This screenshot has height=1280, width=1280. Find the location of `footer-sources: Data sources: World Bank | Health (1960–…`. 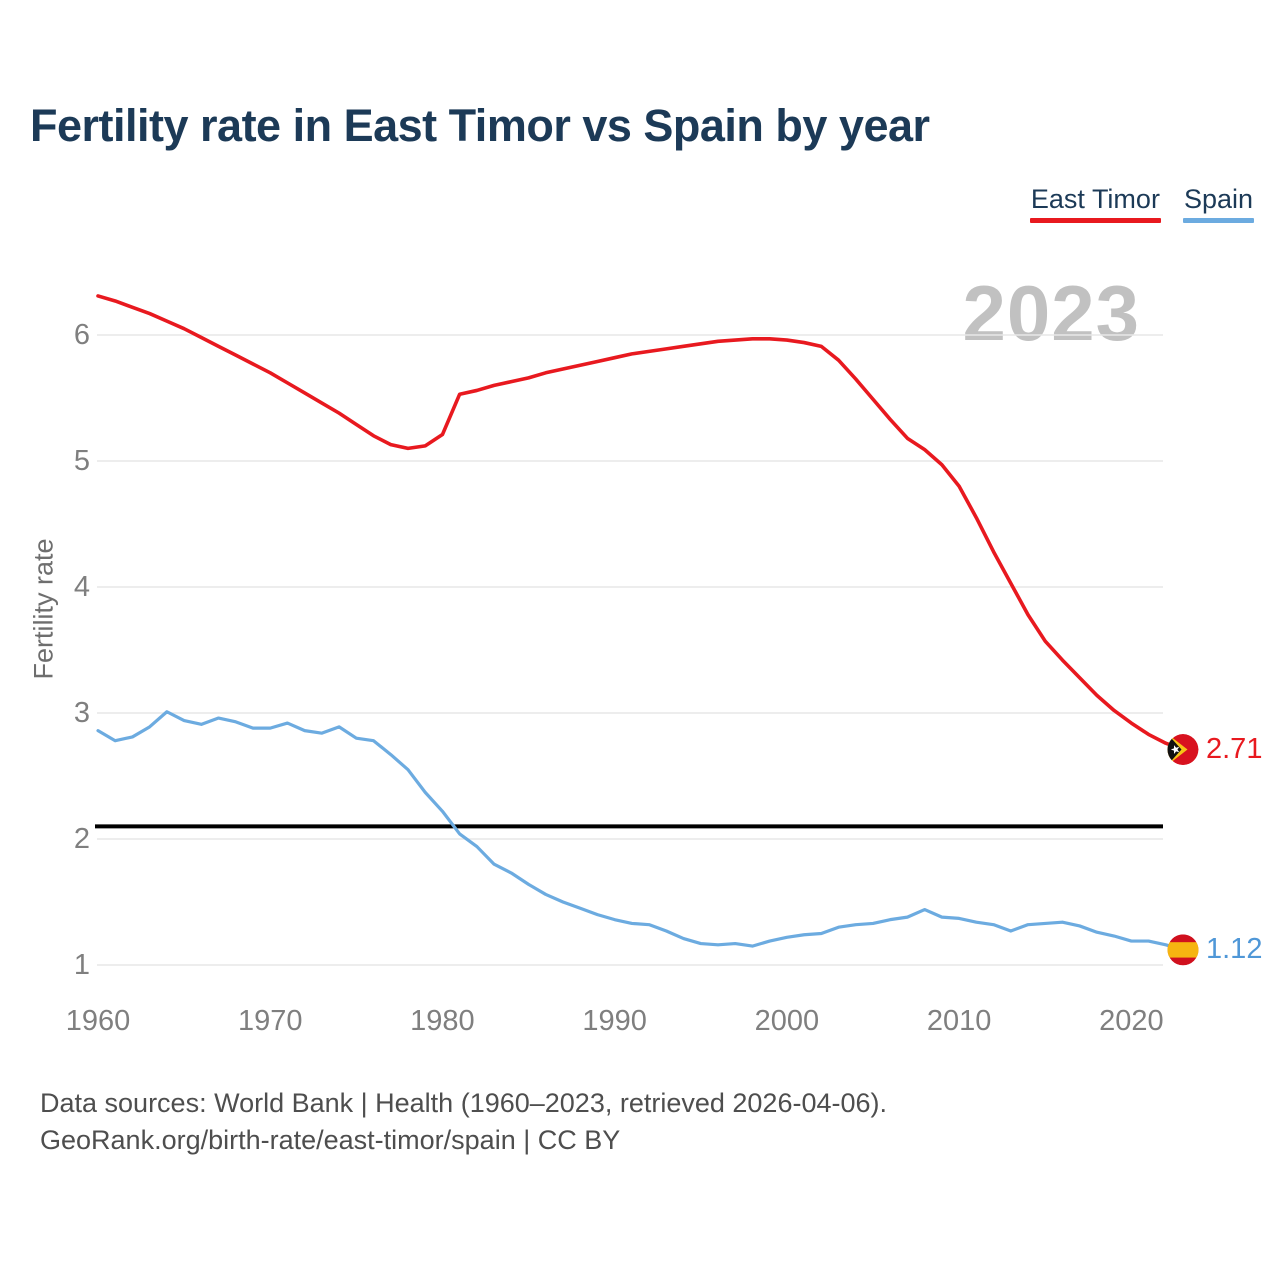

footer-sources: Data sources: World Bank | Health (1960–… is located at coordinates (463, 1103).